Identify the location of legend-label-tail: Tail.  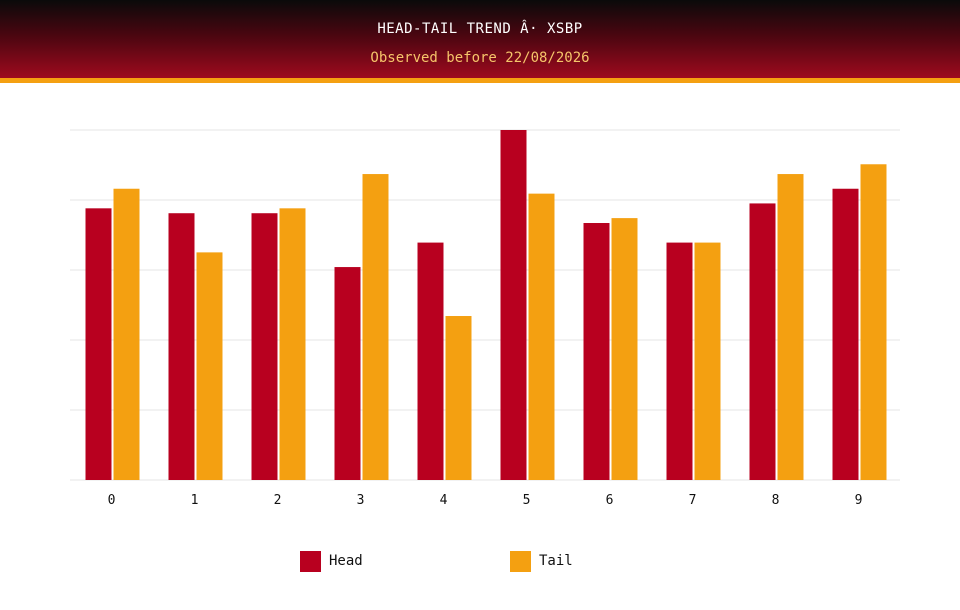
(556, 561).